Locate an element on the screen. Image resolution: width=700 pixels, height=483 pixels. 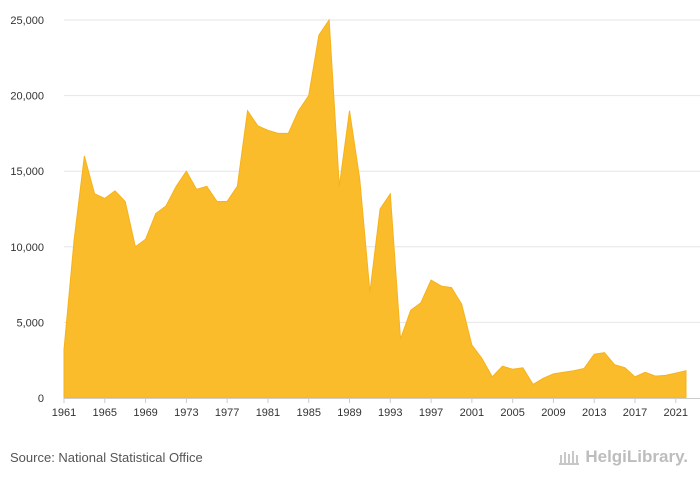
x-tick-label: 1961 is located at coordinates (64, 413).